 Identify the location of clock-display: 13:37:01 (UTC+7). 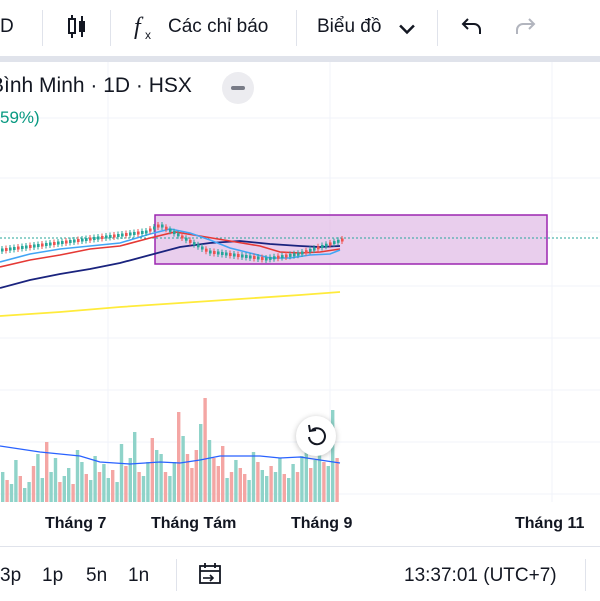
(480, 575).